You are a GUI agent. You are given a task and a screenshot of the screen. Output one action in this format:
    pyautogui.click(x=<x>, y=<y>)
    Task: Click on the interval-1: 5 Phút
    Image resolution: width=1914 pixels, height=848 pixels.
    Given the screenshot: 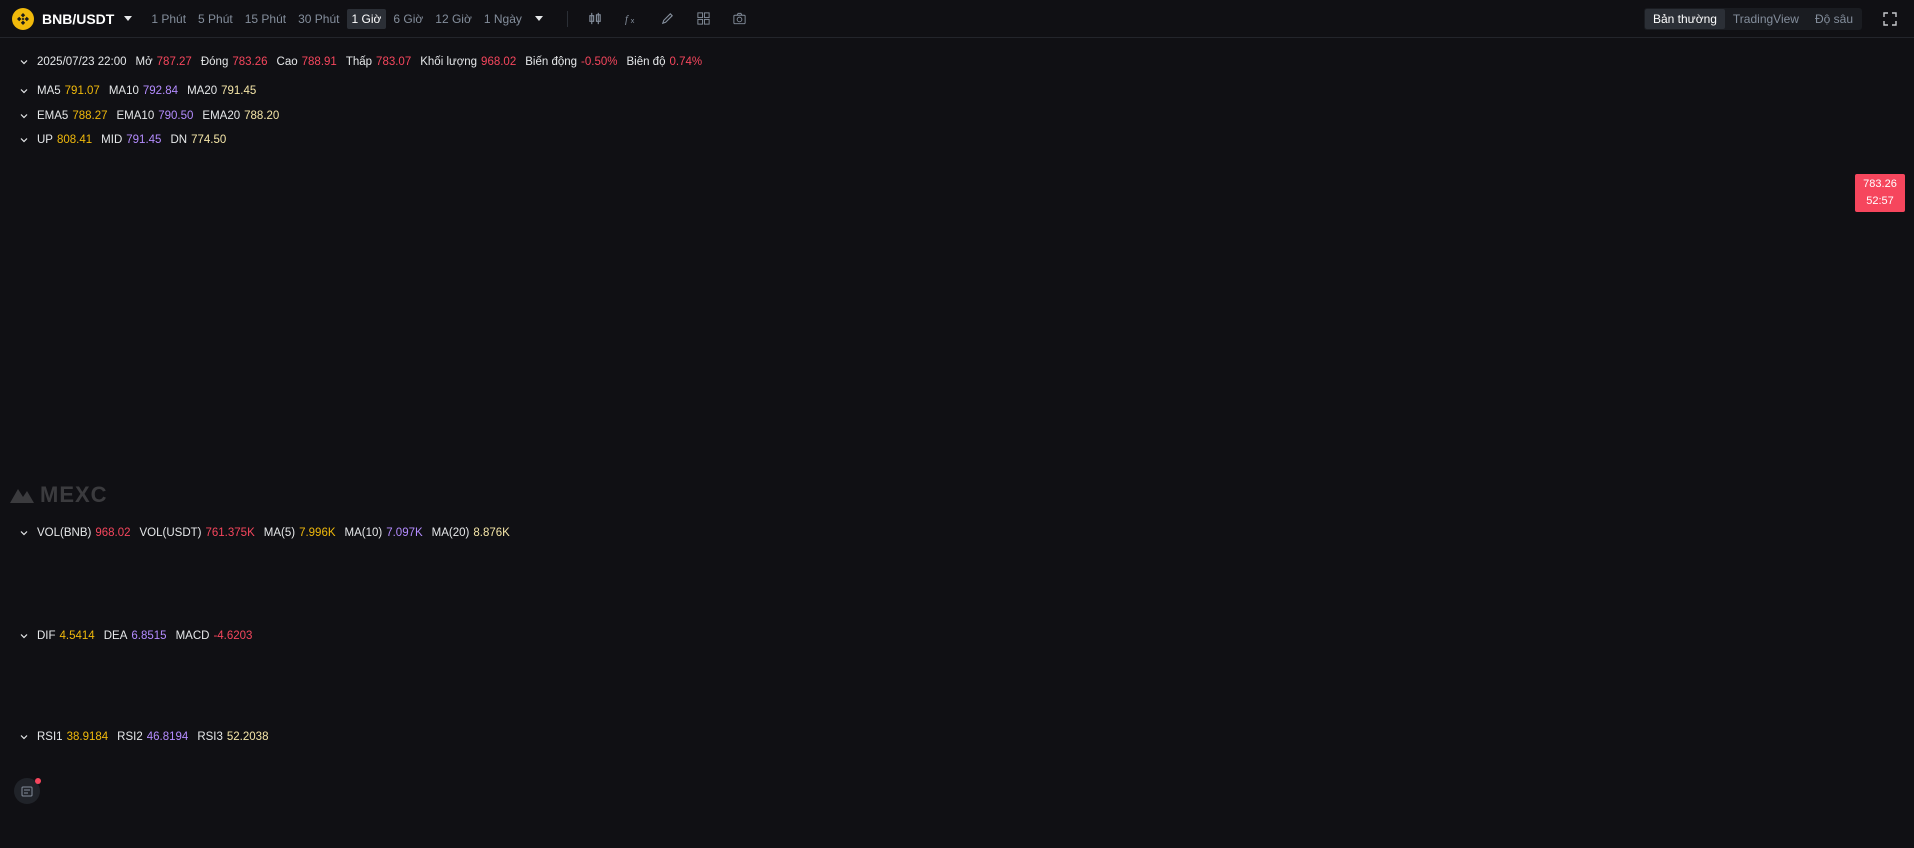 What is the action you would take?
    pyautogui.click(x=215, y=18)
    